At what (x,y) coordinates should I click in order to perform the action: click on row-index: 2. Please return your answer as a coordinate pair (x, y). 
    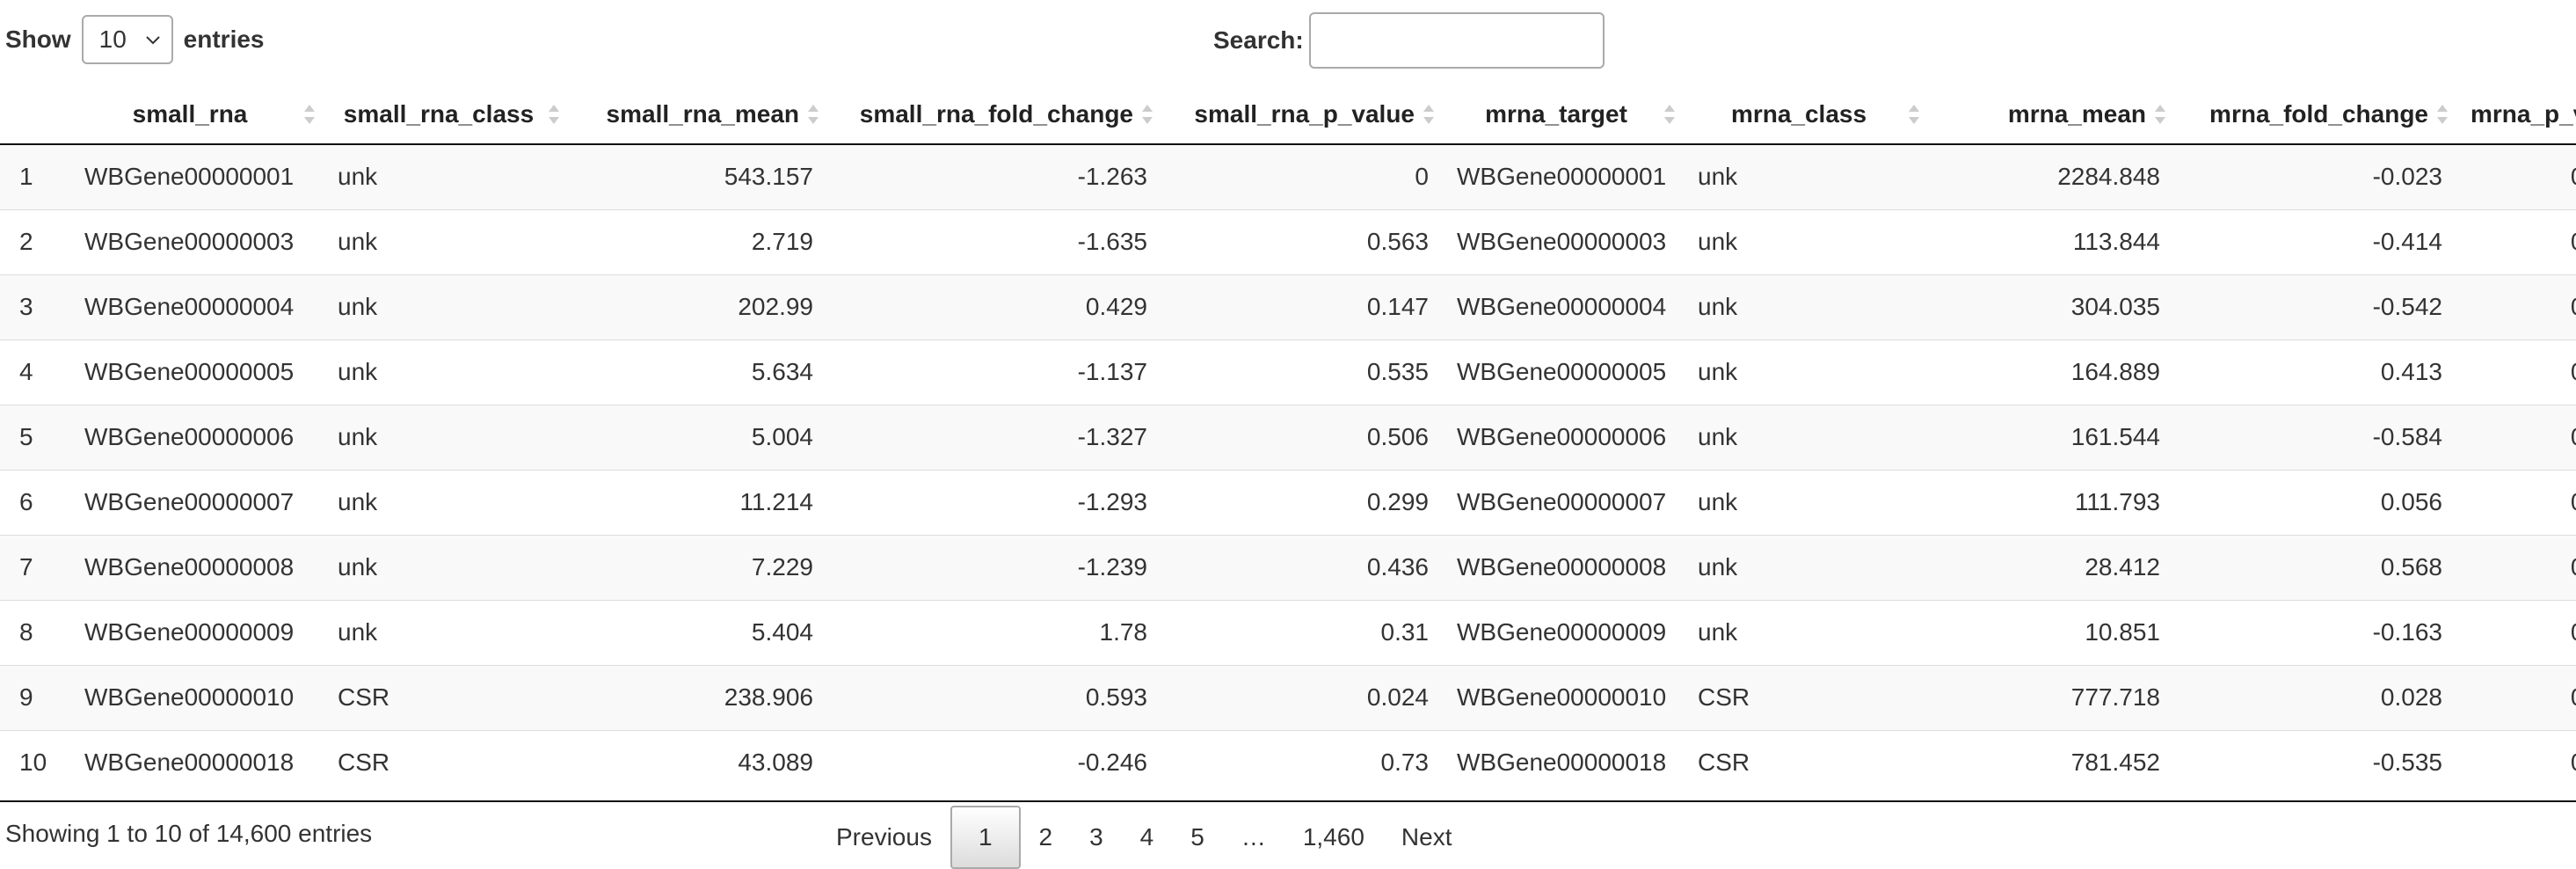
    Looking at the image, I should click on (35, 241).